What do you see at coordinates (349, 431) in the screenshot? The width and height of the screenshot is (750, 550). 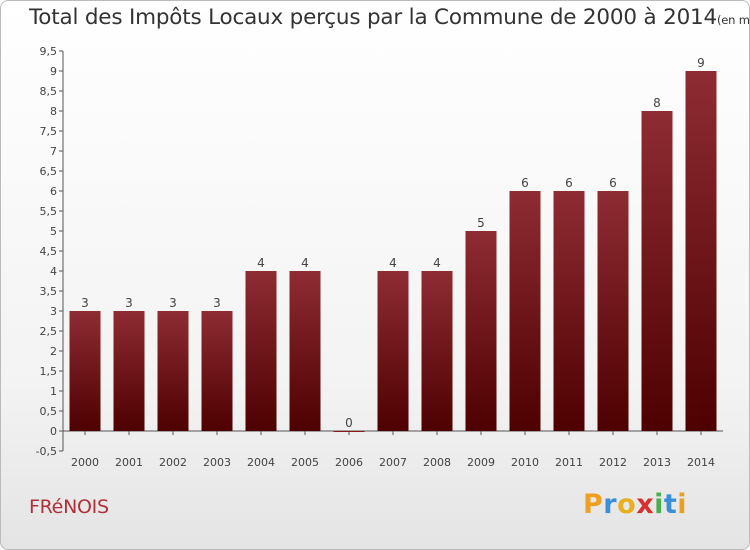 I see `bar-2006` at bounding box center [349, 431].